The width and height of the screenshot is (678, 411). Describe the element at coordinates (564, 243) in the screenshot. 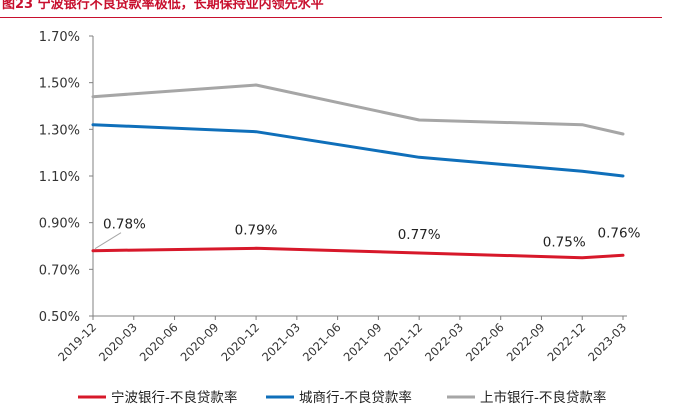

I see `data-label: 0.75%` at that location.